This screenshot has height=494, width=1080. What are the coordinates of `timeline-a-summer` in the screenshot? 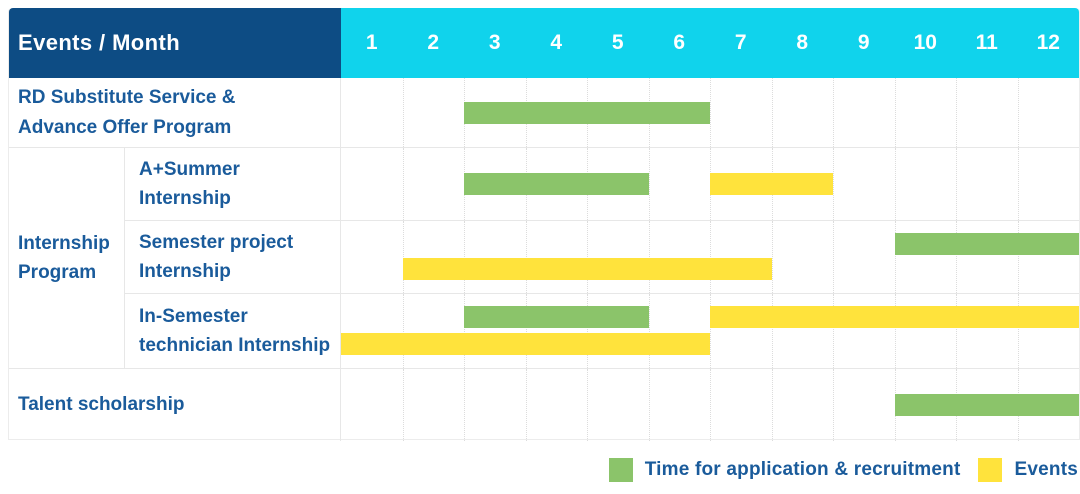 It's located at (710, 184).